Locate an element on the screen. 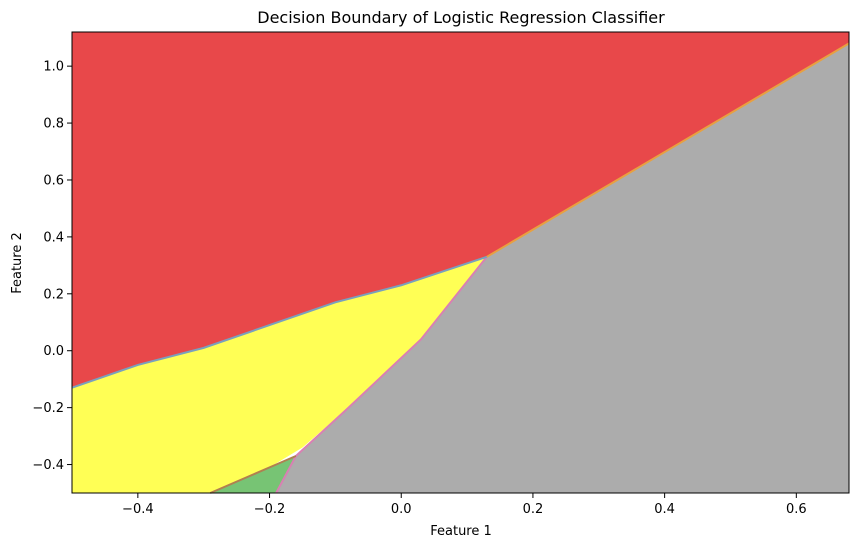 The height and width of the screenshot is (547, 857). x-tick-label: −0.4 is located at coordinates (138, 509).